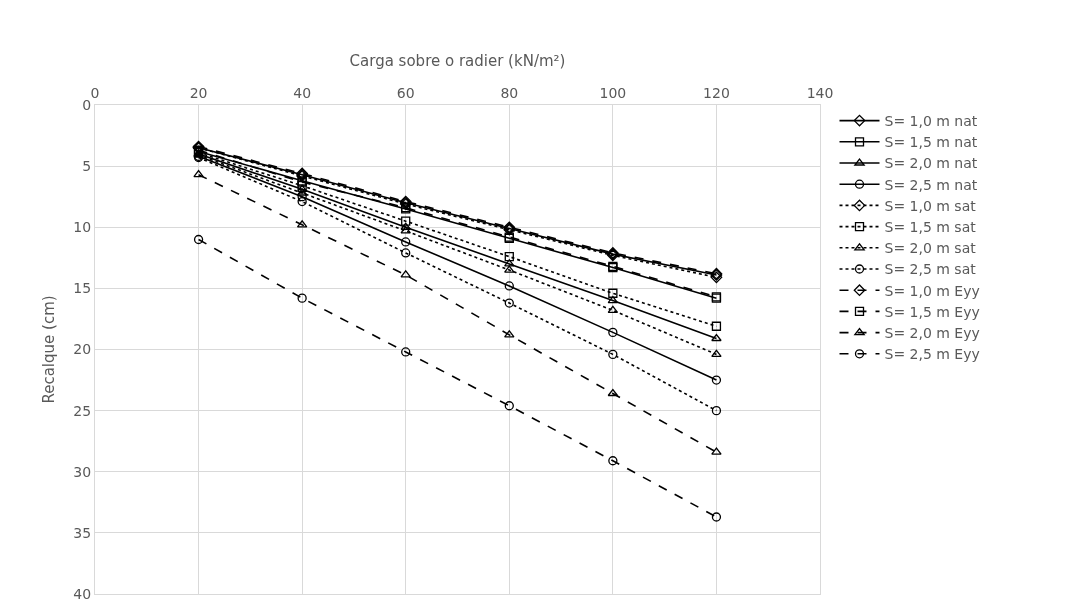  What do you see at coordinates (932, 333) in the screenshot?
I see `legend-label: S= 2,0 m Eyy` at bounding box center [932, 333].